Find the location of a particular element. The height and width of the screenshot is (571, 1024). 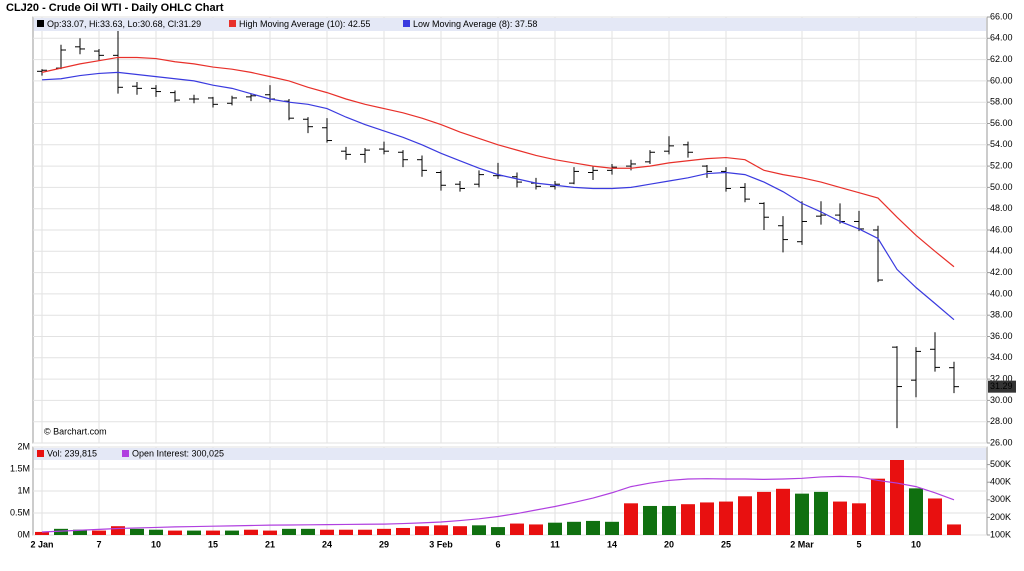

legend-label: Open Interest: 300,025 is located at coordinates (178, 453).